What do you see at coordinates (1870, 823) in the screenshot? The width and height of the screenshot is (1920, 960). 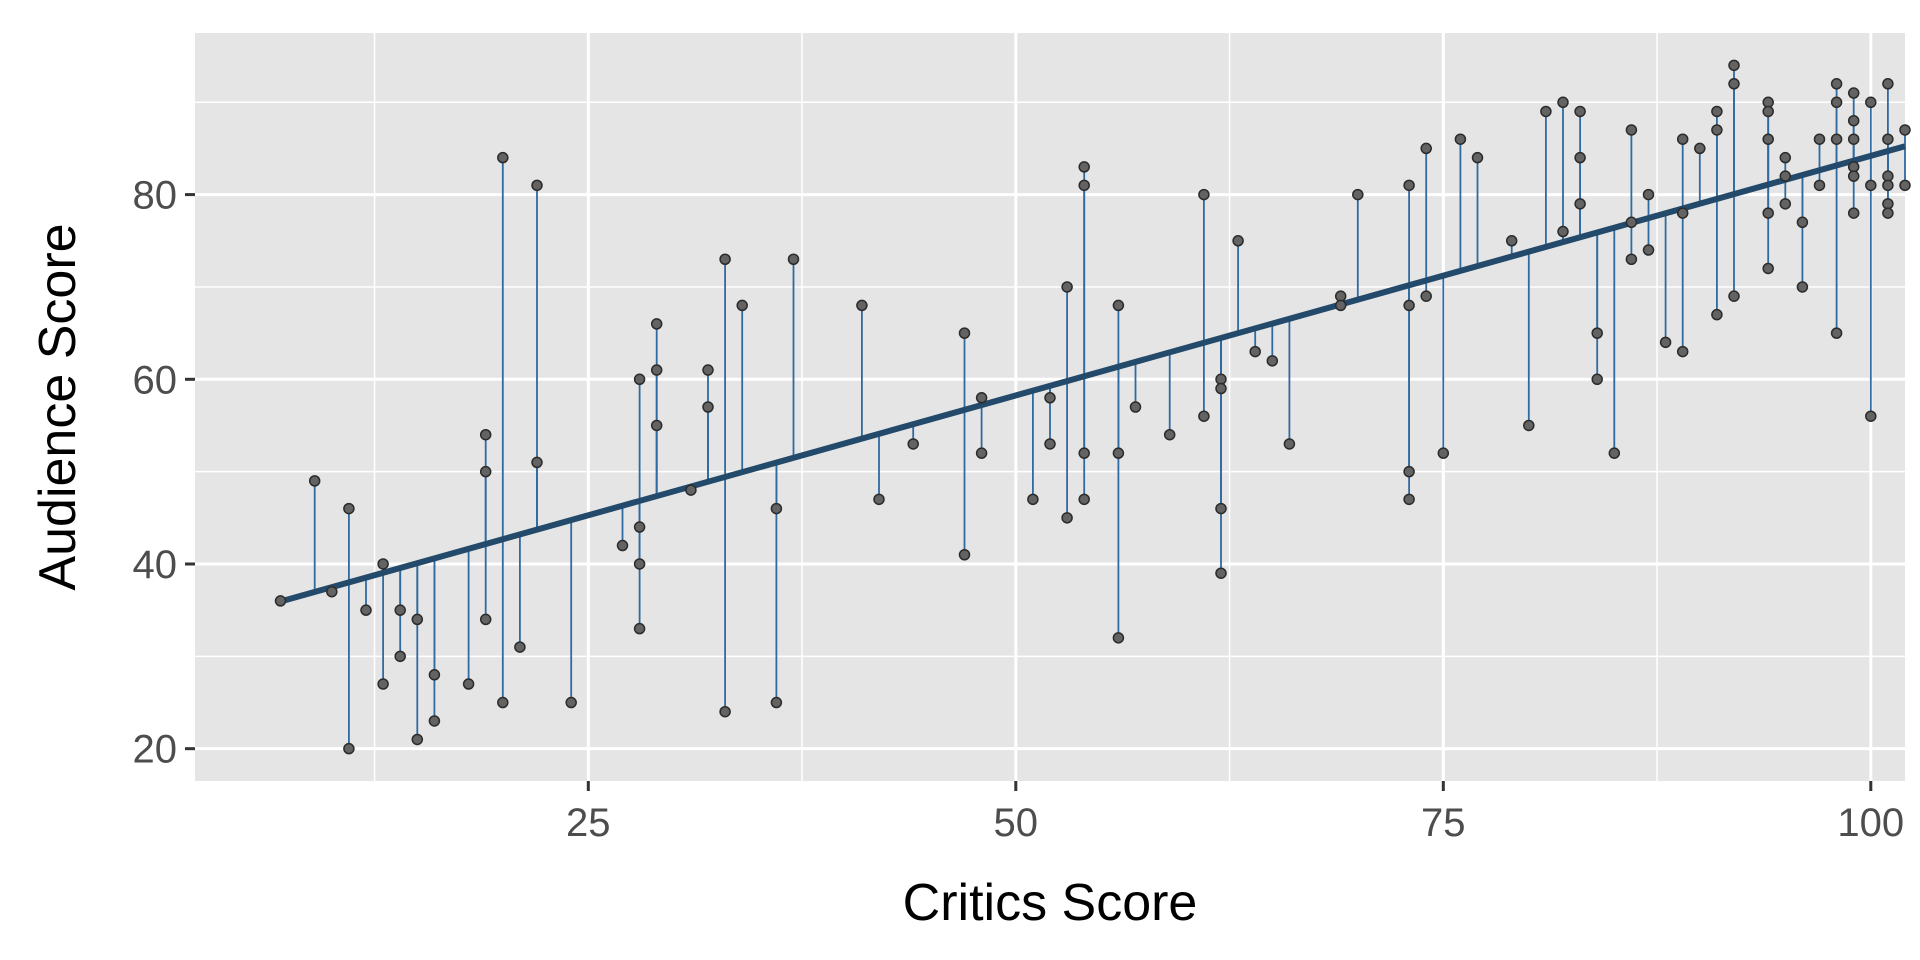 I see `x-tick-label: 100` at bounding box center [1870, 823].